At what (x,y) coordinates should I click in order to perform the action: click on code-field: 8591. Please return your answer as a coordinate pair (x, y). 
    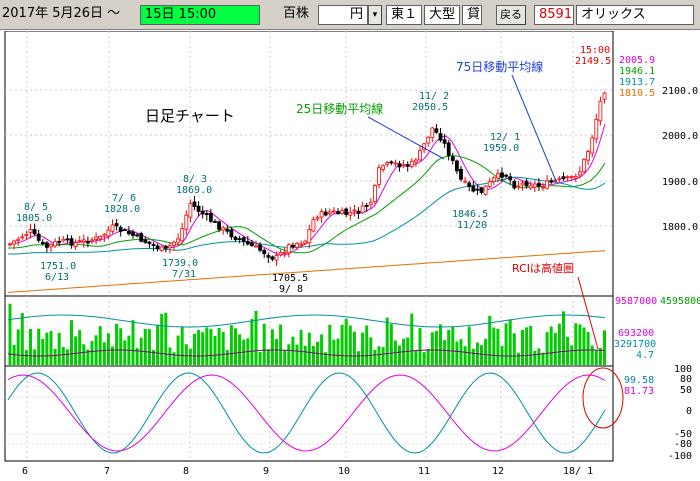
    Looking at the image, I should click on (554, 15).